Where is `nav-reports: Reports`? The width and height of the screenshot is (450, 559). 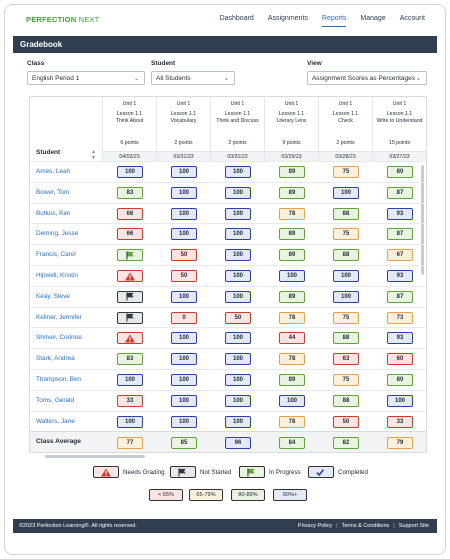 nav-reports: Reports is located at coordinates (334, 21).